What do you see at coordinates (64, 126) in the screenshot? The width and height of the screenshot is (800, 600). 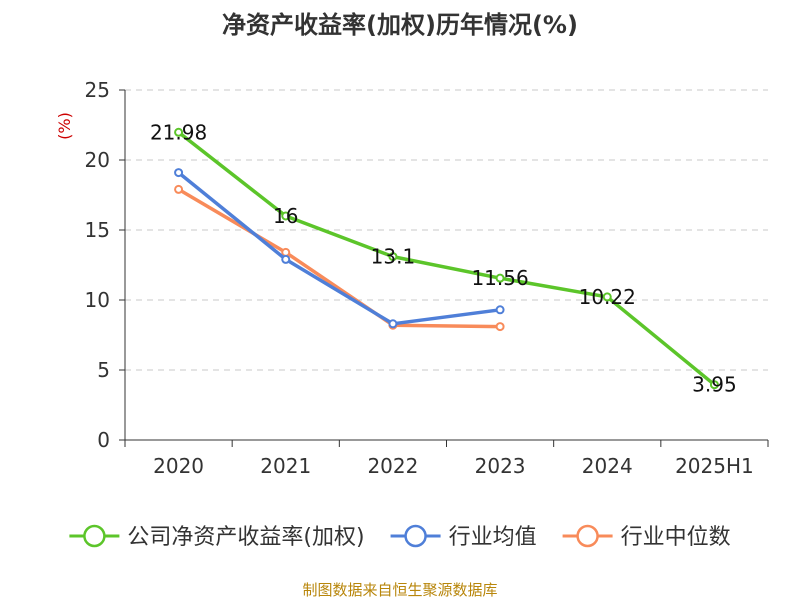 I see `y-axis-unit: (%)` at bounding box center [64, 126].